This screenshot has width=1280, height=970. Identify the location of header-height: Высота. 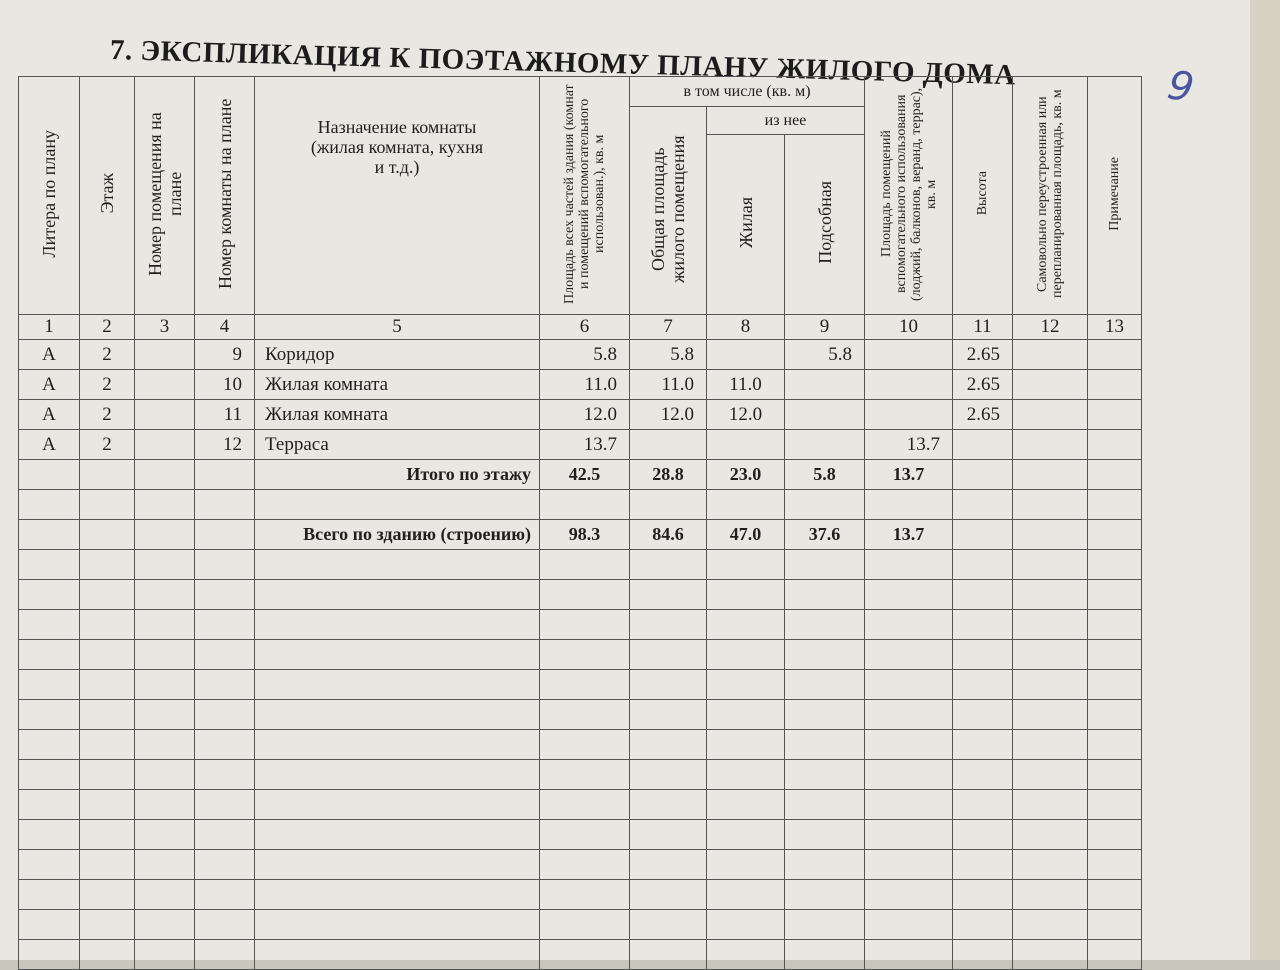
(982, 195).